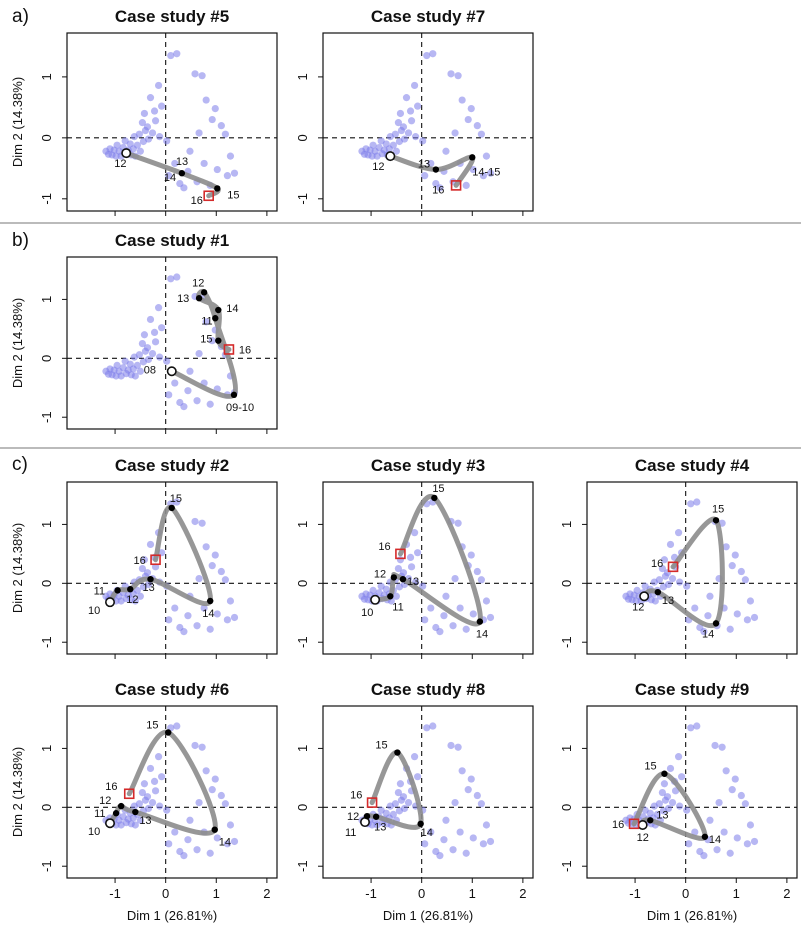 The height and width of the screenshot is (938, 801). What do you see at coordinates (46, 137) in the screenshot?
I see `y-tick-label: 0` at bounding box center [46, 137].